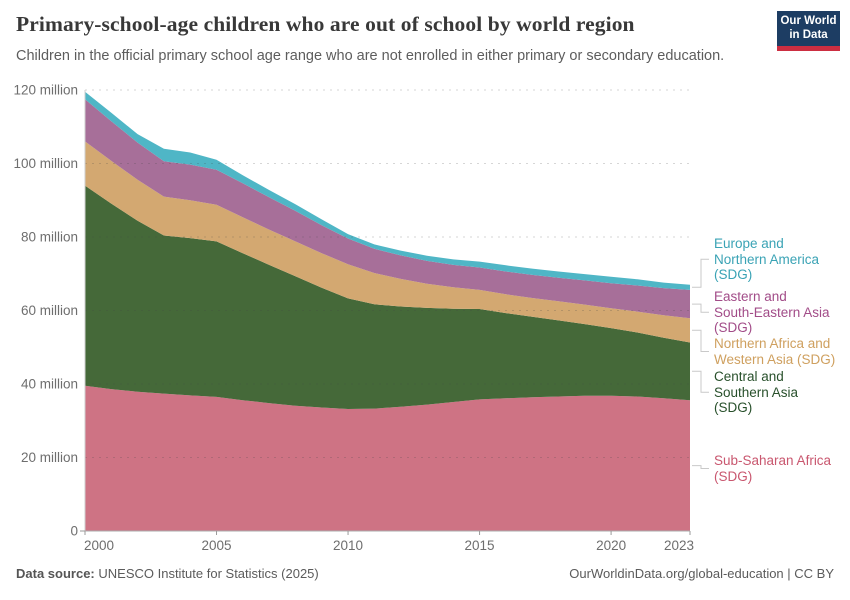  I want to click on owid-logo-line1: Our World, so click(808, 21).